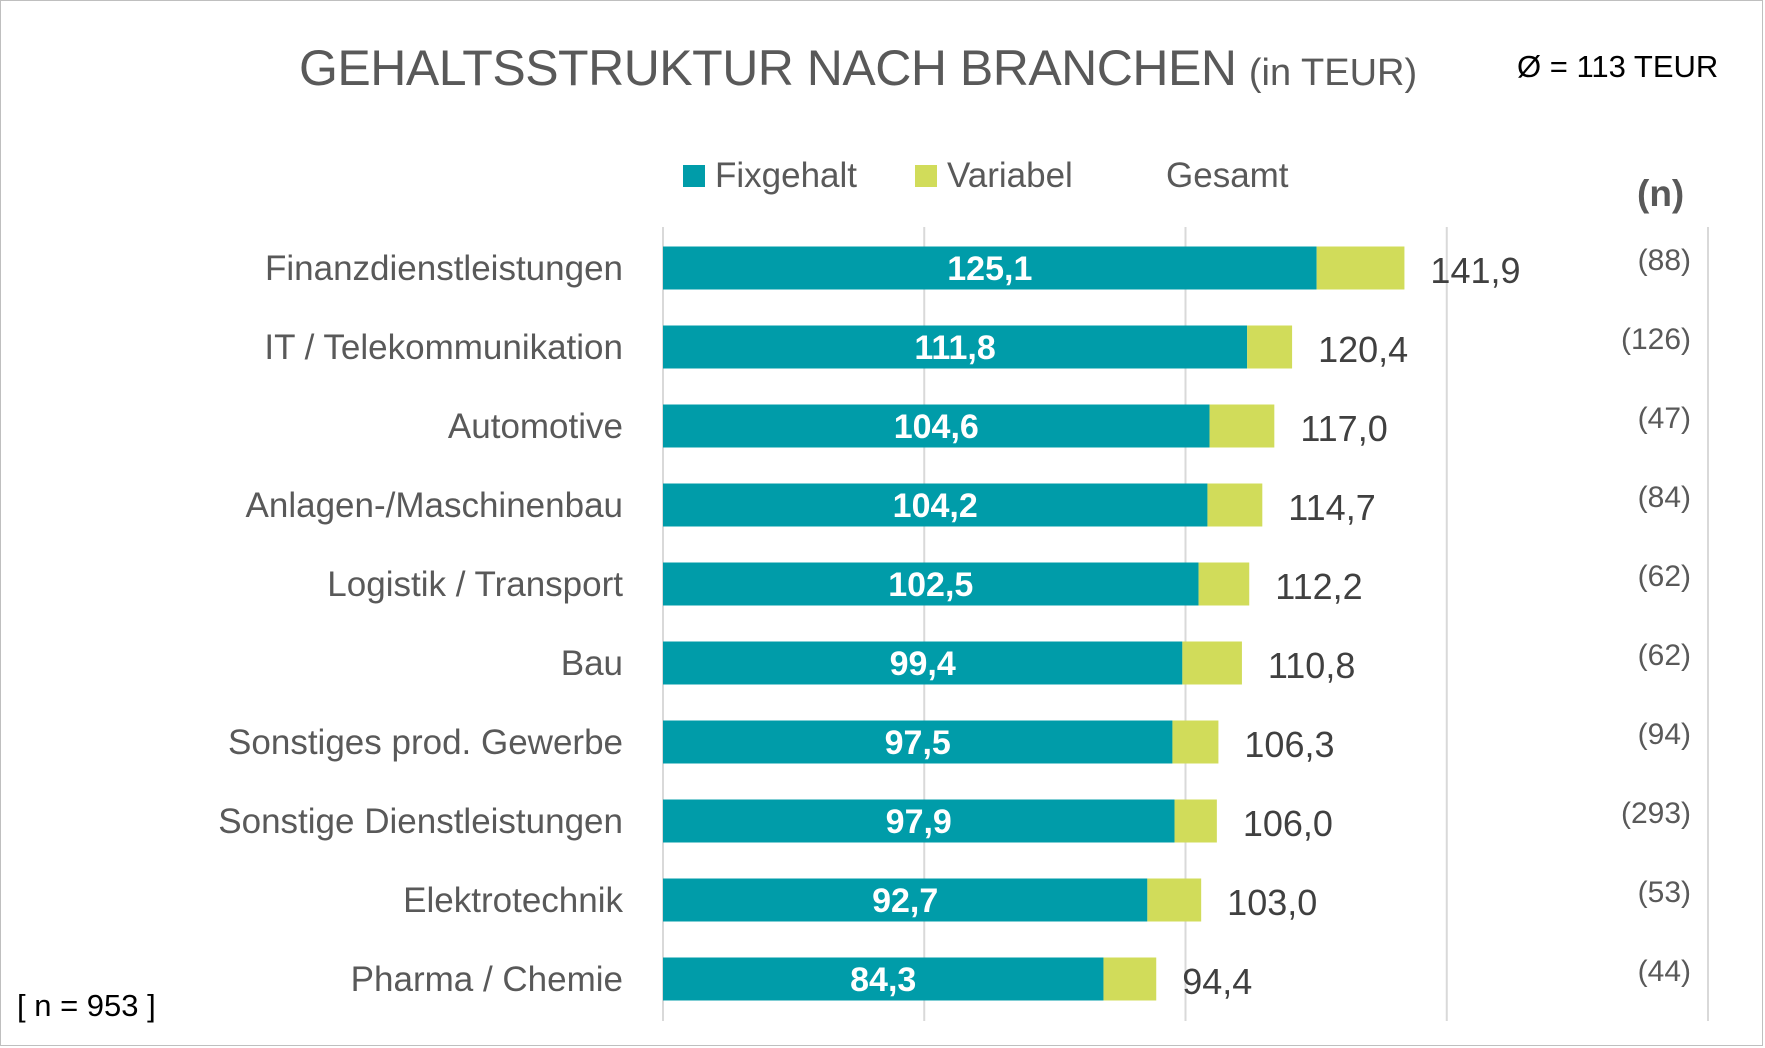 The width and height of the screenshot is (1765, 1048). I want to click on n-count-label: (293), so click(1656, 813).